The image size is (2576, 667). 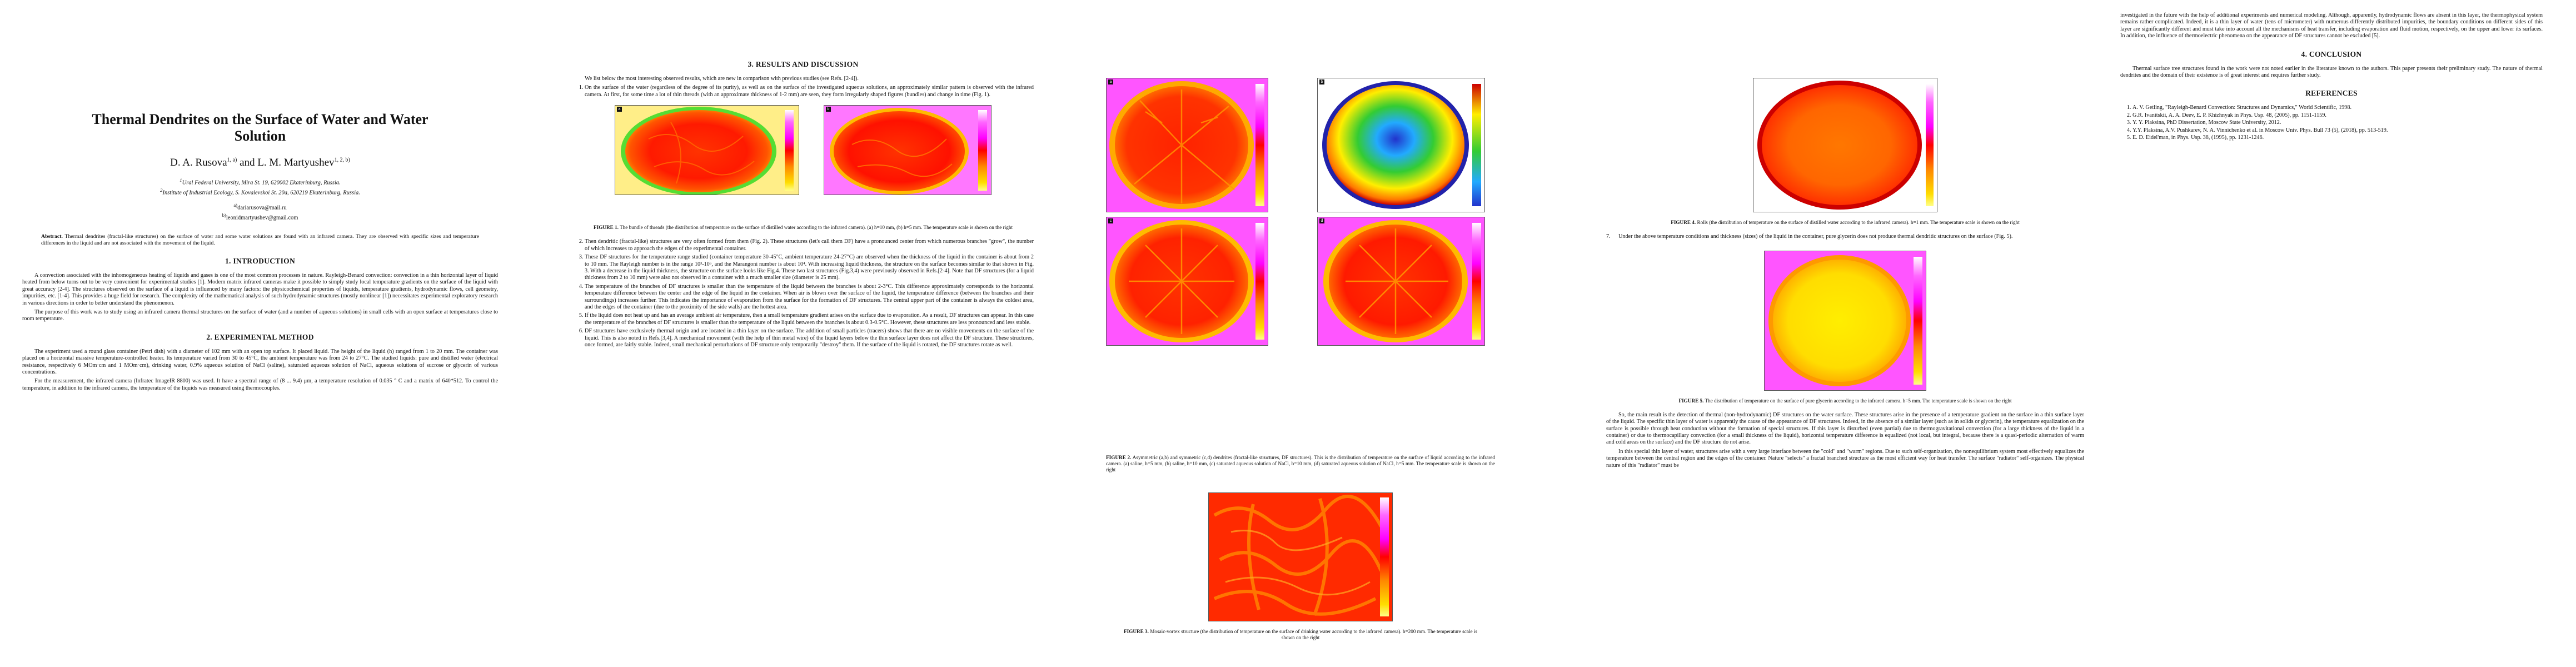 I want to click on figure-4-image, so click(x=1845, y=146).